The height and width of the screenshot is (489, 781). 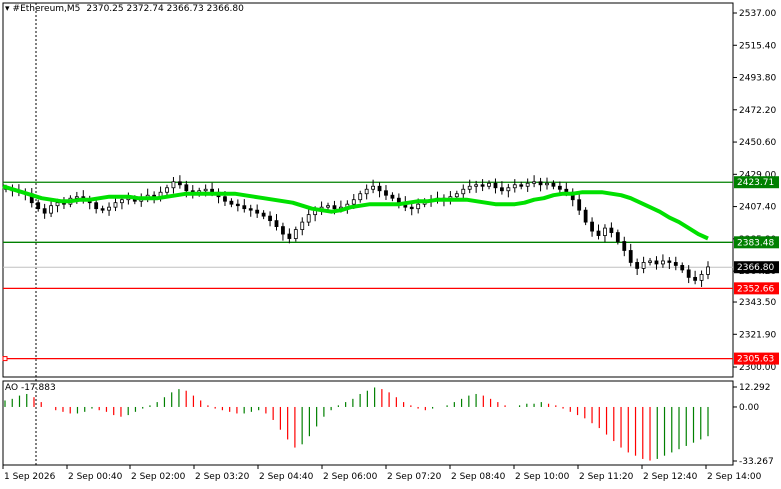 I want to click on time-tick-label: 2 Sep 10:00, so click(x=542, y=477).